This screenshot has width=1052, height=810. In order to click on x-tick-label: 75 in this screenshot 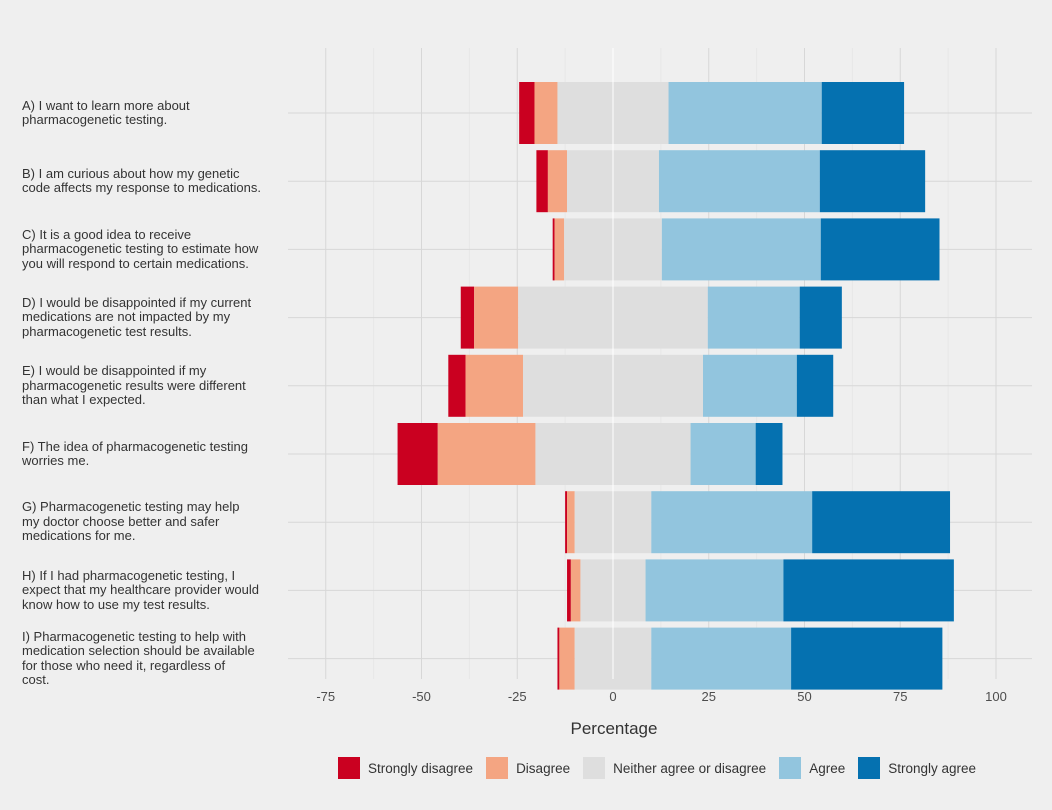, I will do `click(900, 696)`.